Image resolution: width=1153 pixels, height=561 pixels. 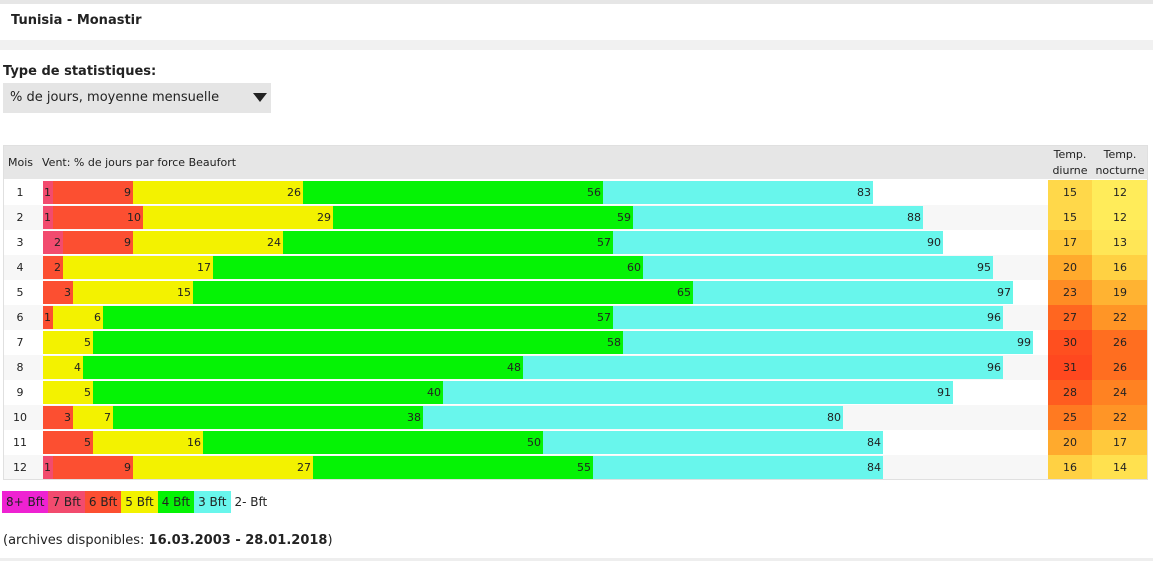 I want to click on temp-night-cell: 16, so click(x=1120, y=267).